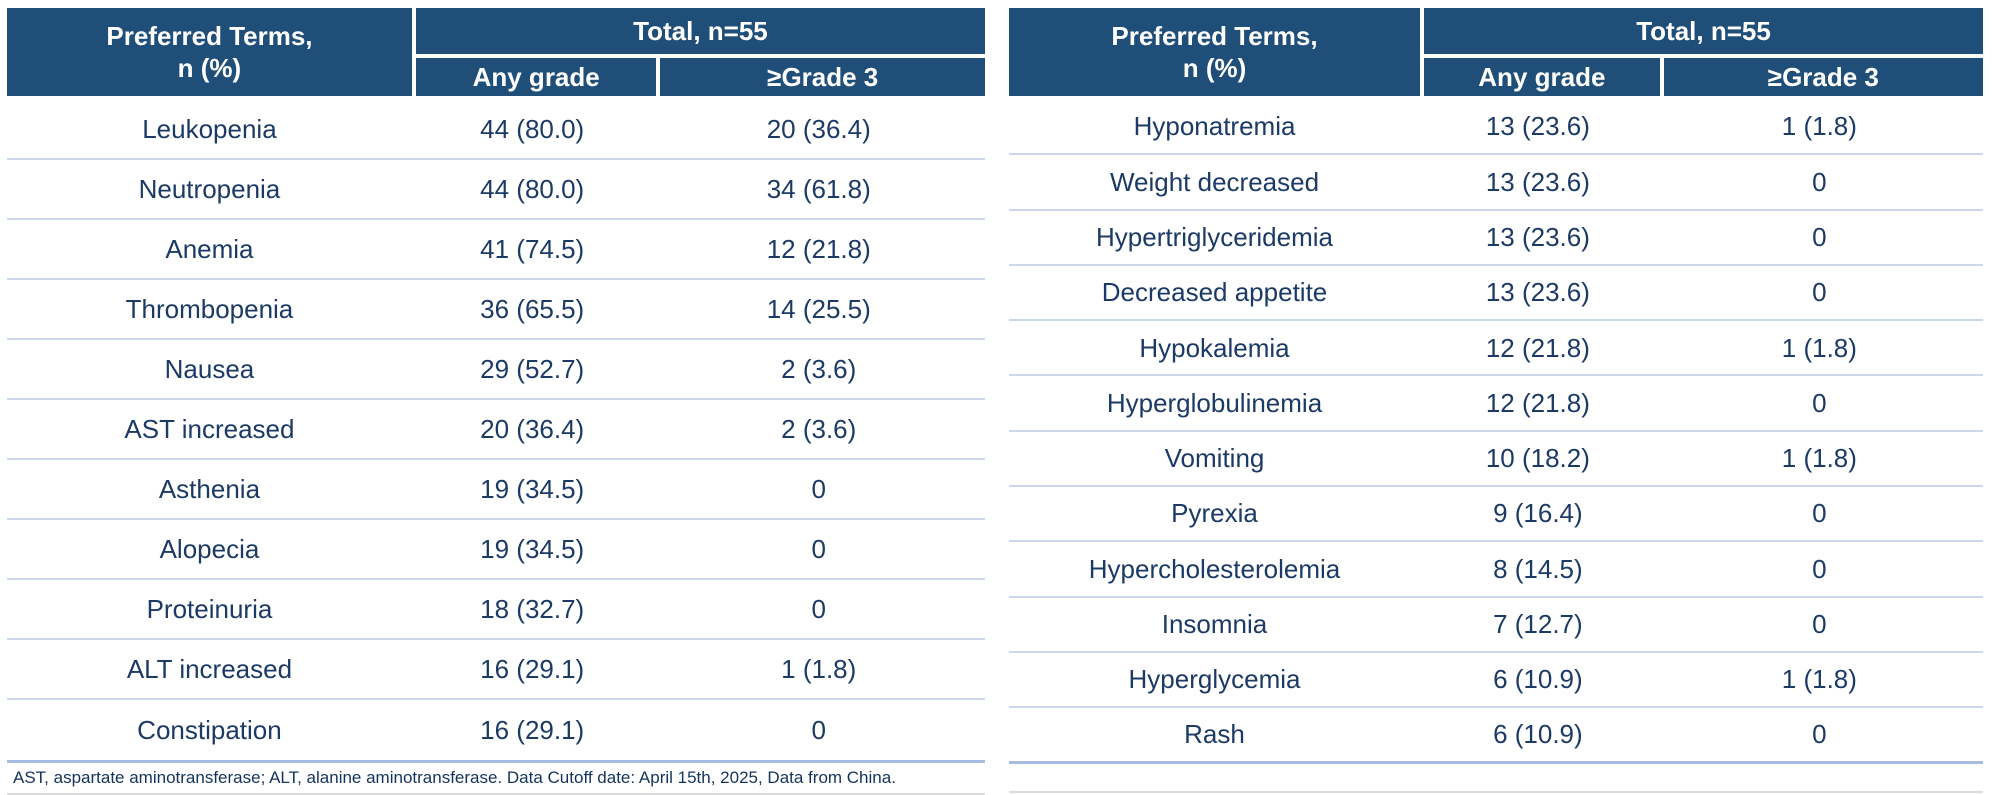 The height and width of the screenshot is (795, 1993). I want to click on table-row: Proteinuria 18 (32.7) 0, so click(496, 610).